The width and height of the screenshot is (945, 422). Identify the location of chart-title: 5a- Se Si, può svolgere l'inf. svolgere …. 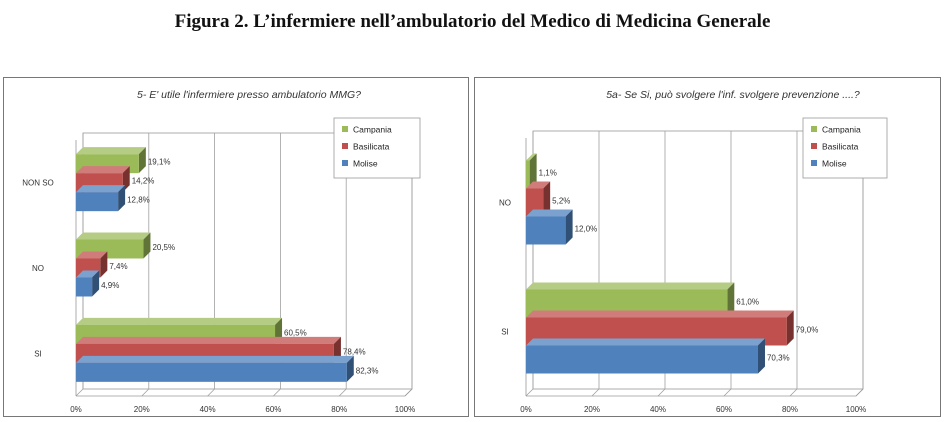
(733, 95).